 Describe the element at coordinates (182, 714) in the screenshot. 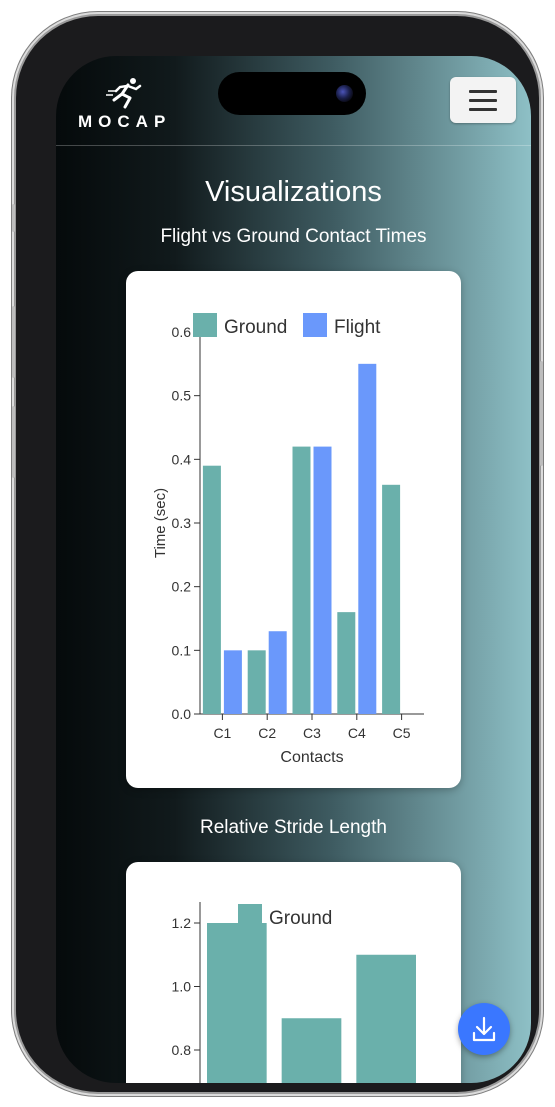

I see `y-tick-label: 0.0` at that location.